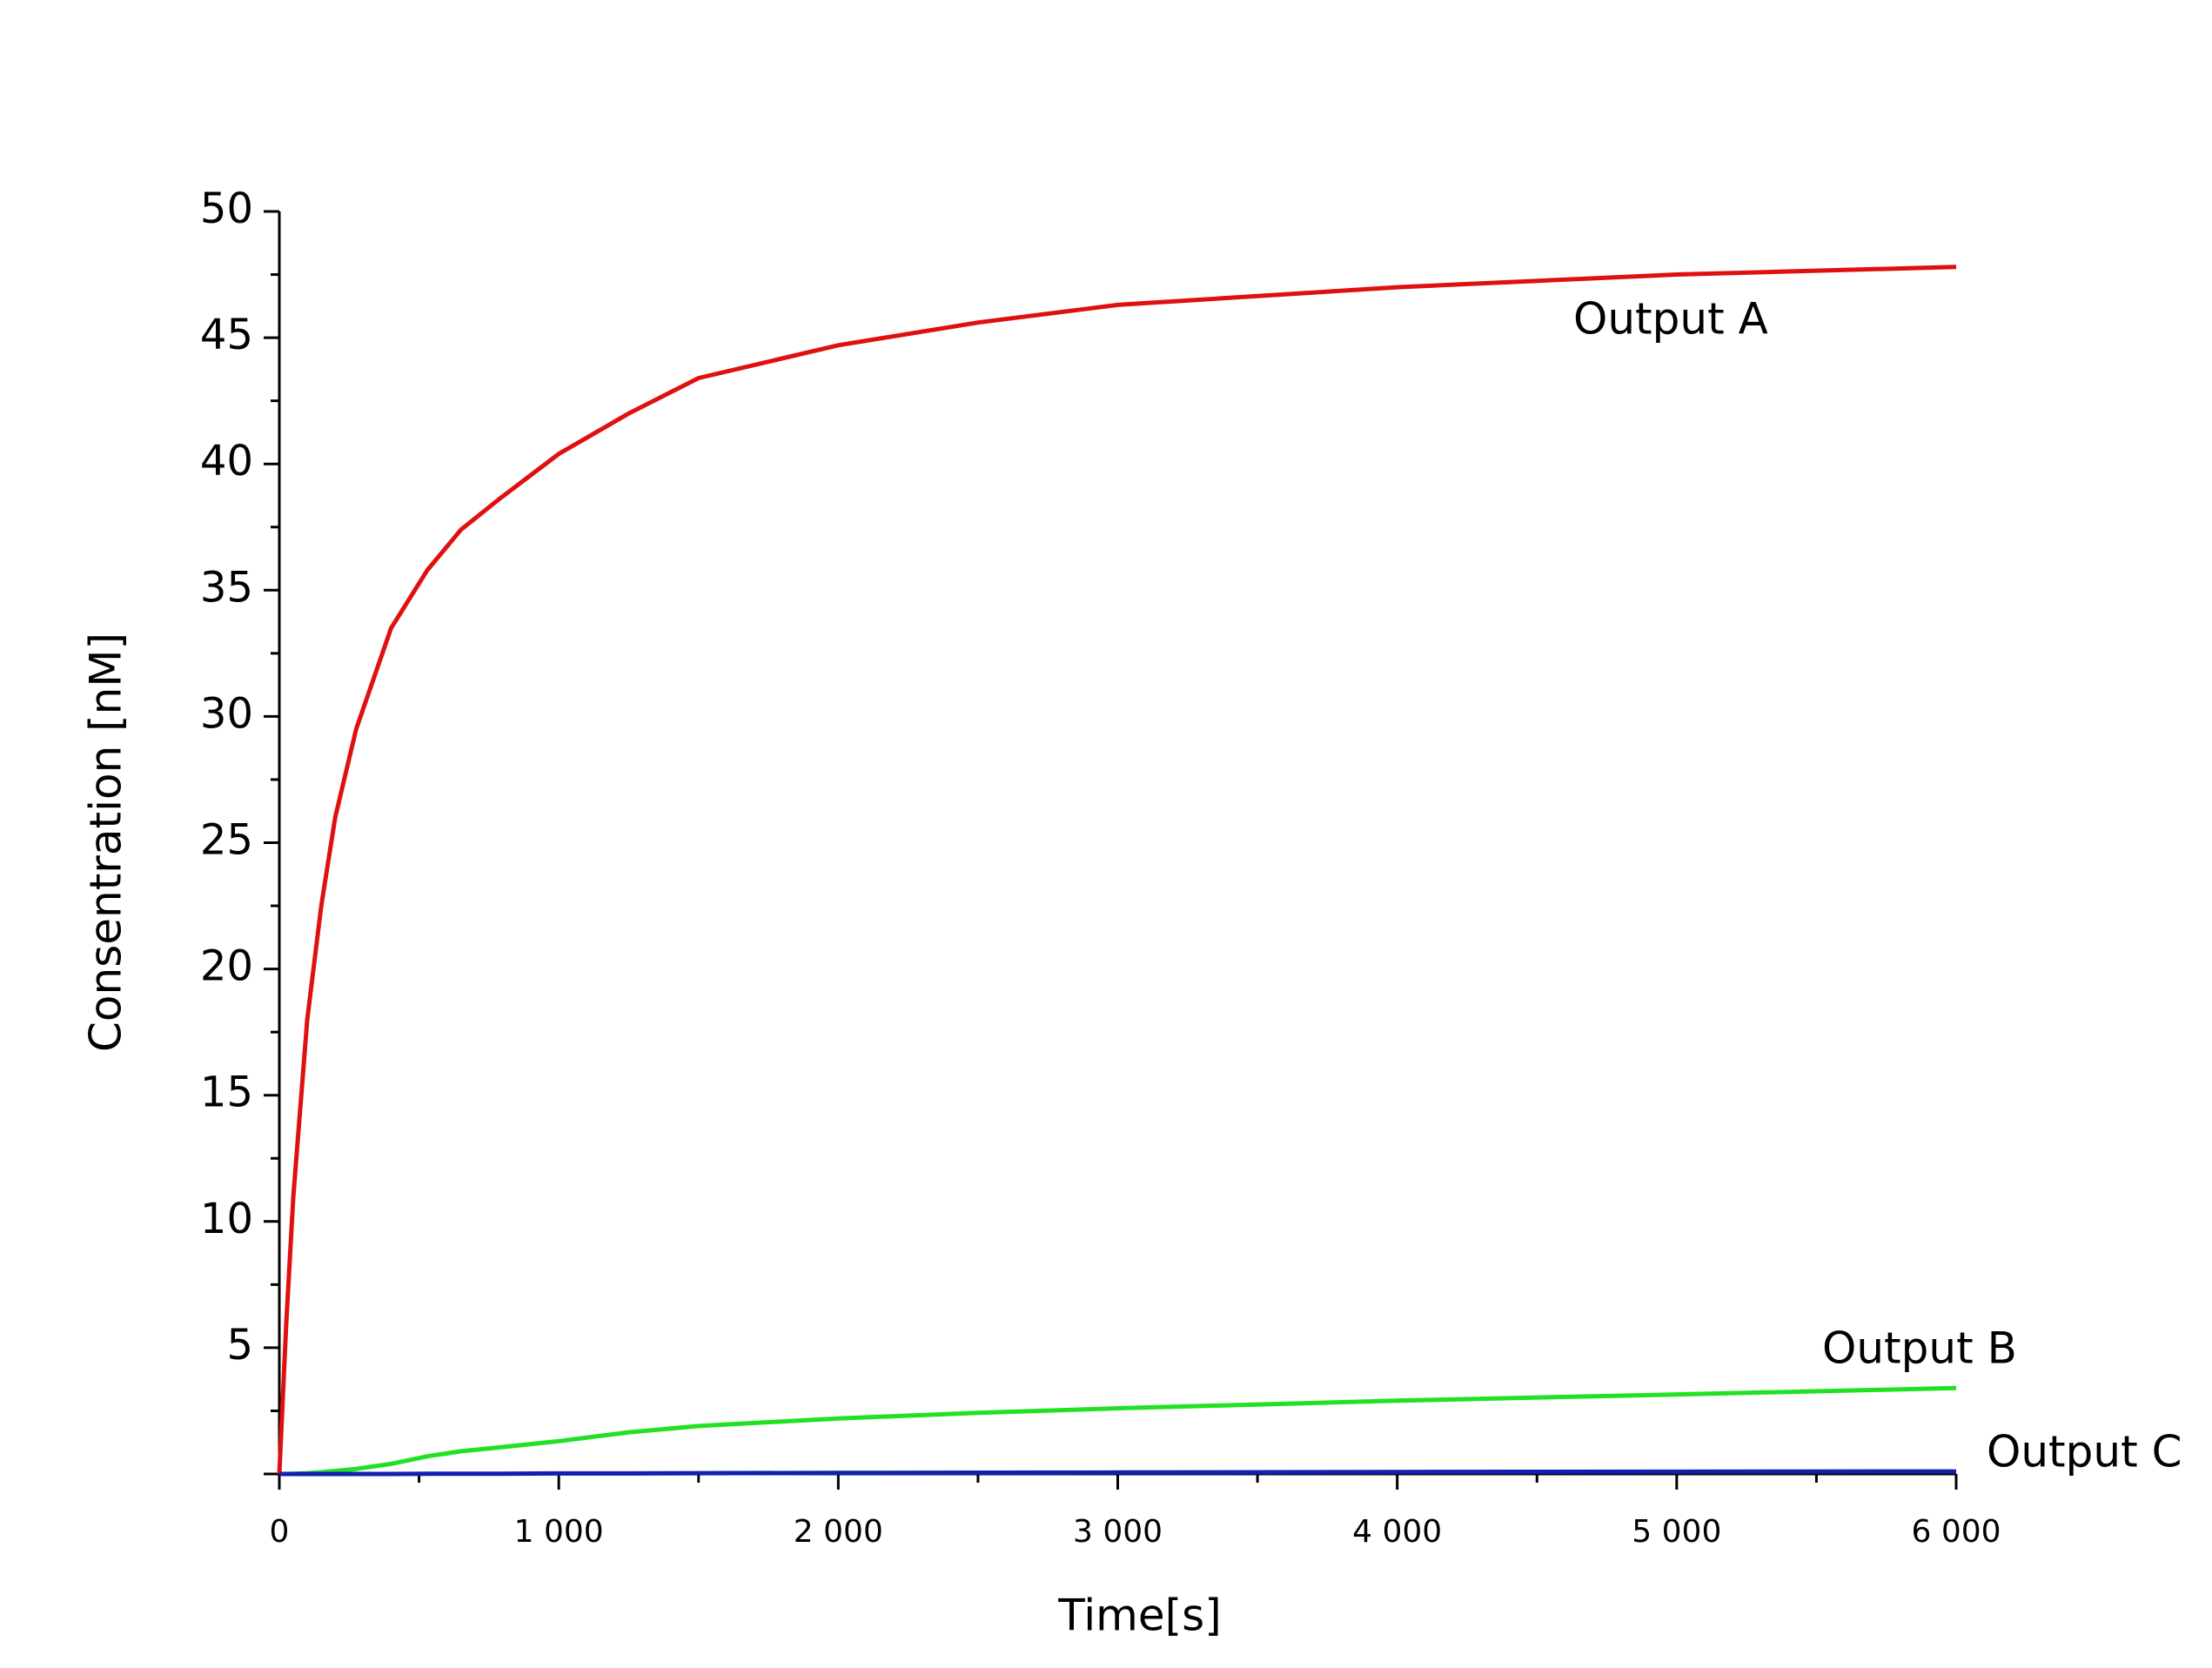 The width and height of the screenshot is (2212, 1668). What do you see at coordinates (226, 208) in the screenshot?
I see `y-tick-label: 50` at bounding box center [226, 208].